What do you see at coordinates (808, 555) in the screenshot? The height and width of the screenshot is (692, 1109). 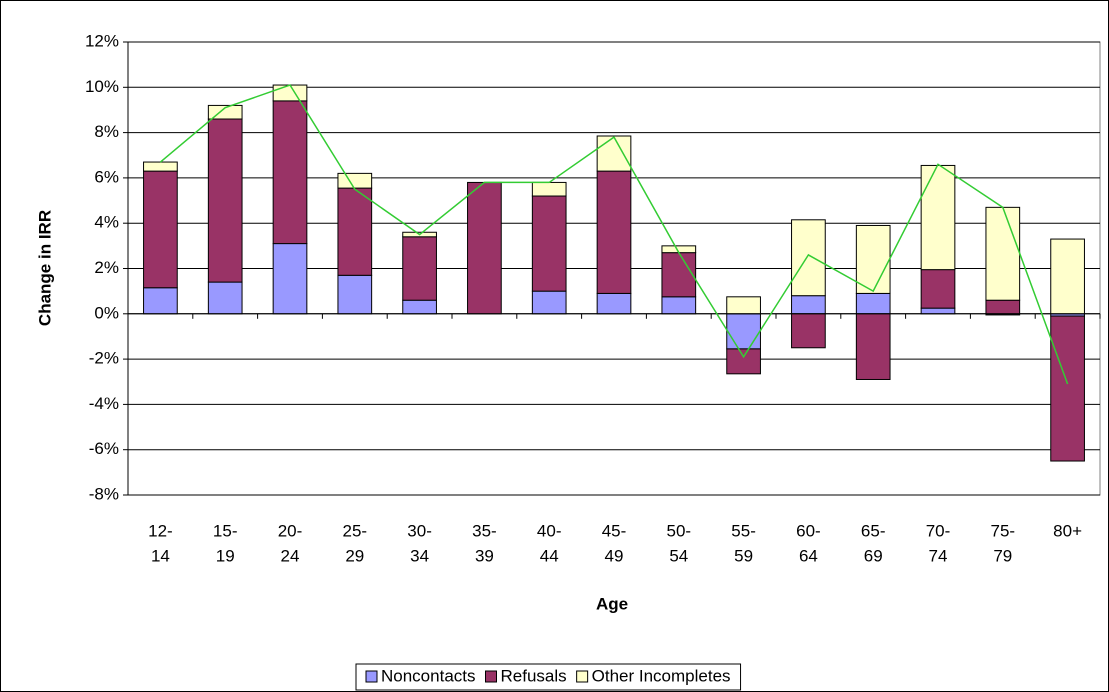 I see `x-tick-label: 64` at bounding box center [808, 555].